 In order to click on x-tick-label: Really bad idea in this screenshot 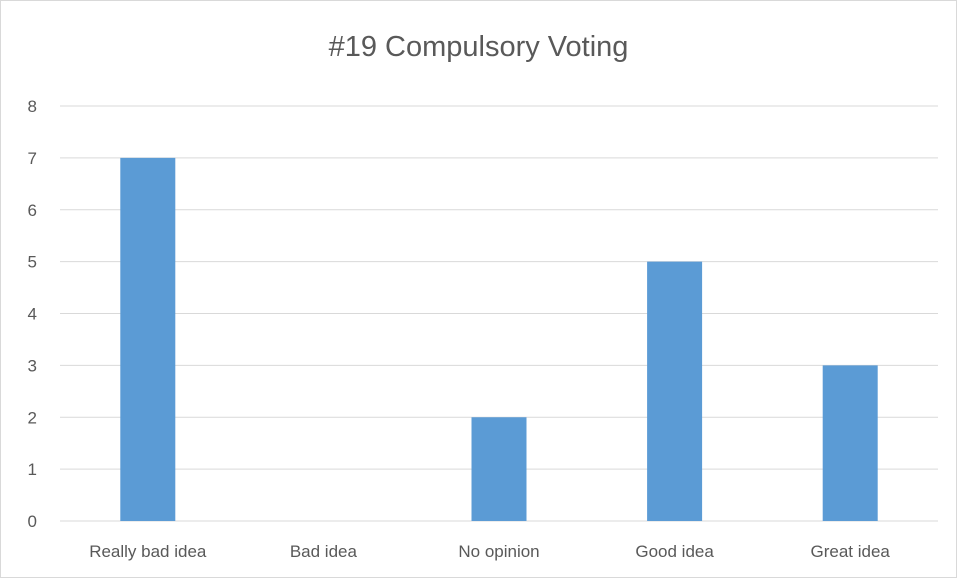, I will do `click(148, 551)`.